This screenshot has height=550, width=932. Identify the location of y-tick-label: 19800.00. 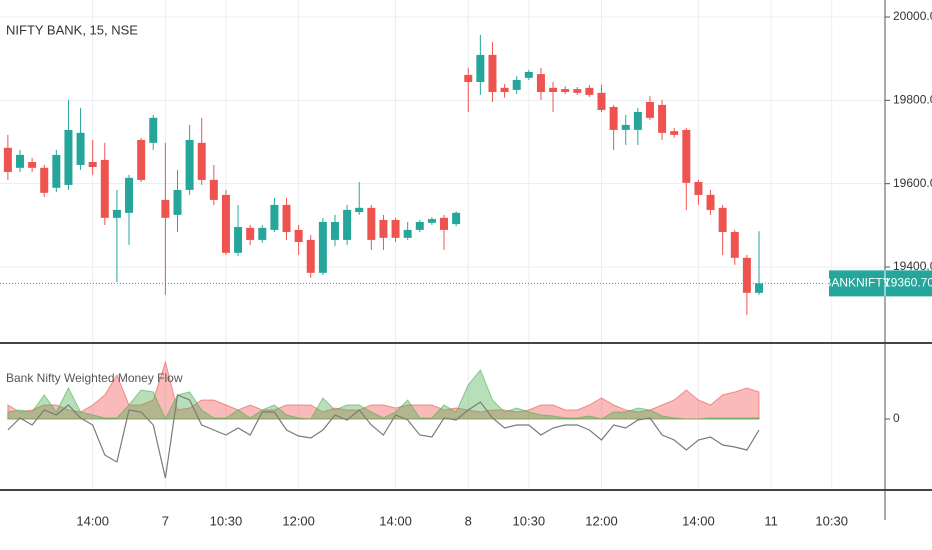
(912, 100).